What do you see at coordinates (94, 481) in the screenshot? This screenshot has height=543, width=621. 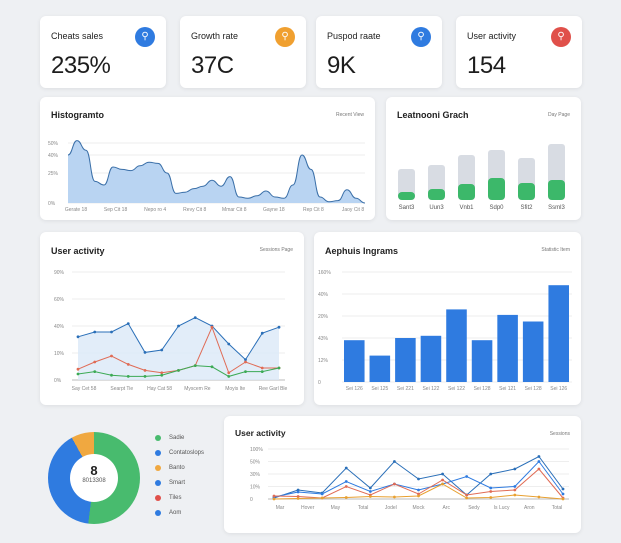 I see `donut-center-label: 8013308` at bounding box center [94, 481].